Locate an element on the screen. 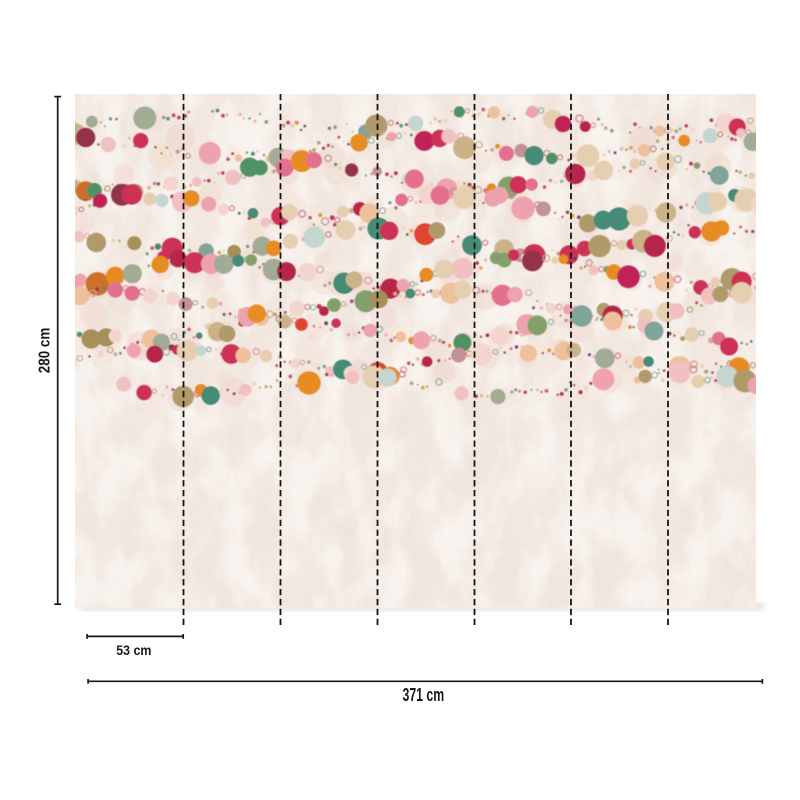 Image resolution: width=800 pixels, height=800 pixels. svg-text: 371 cm is located at coordinates (424, 695).